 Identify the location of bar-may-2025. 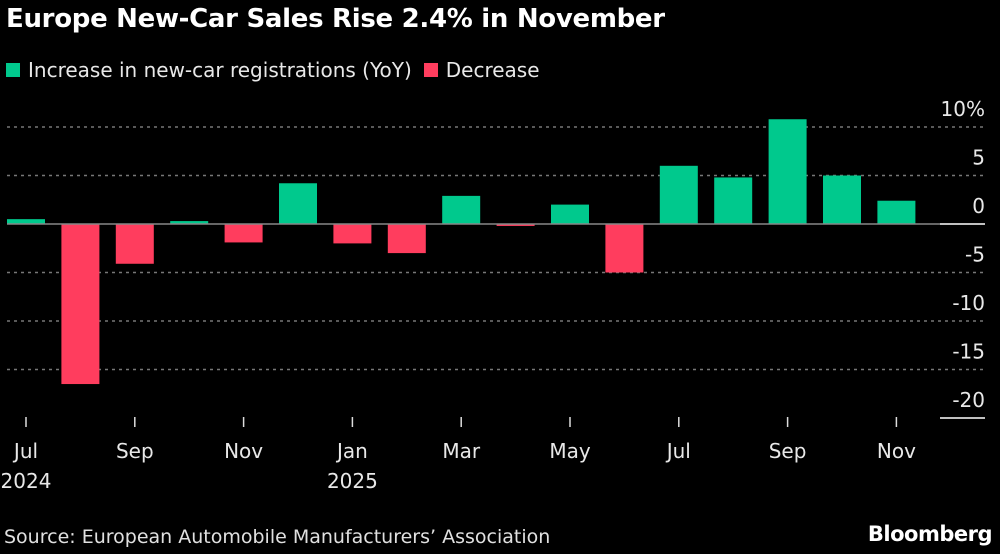
(570, 214).